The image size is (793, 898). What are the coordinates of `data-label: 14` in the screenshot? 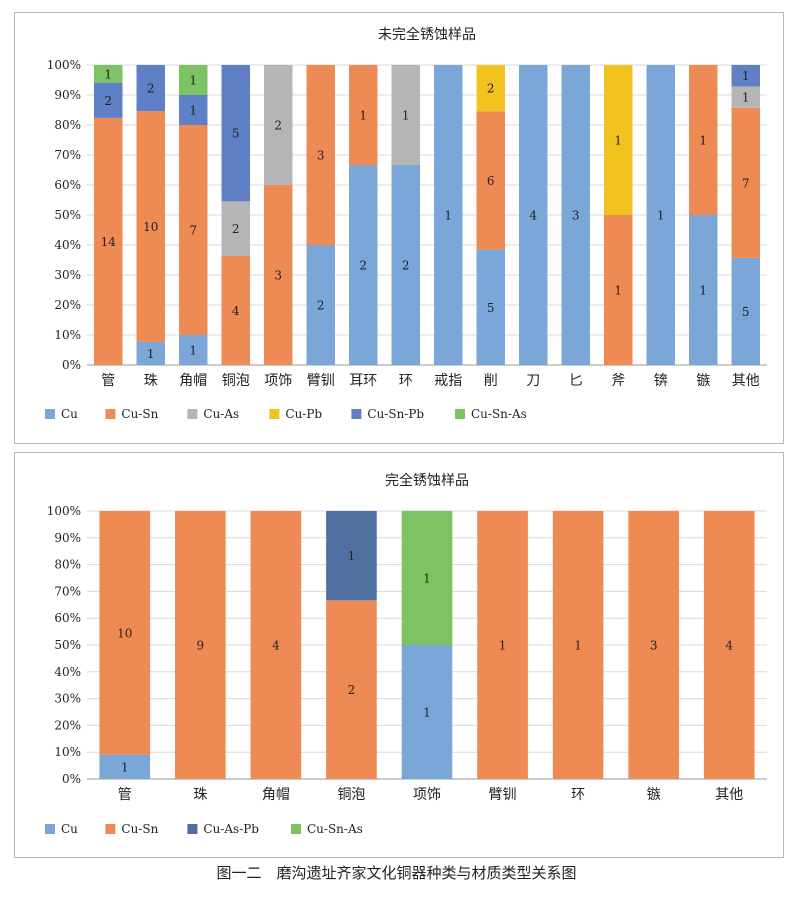 It's located at (109, 242).